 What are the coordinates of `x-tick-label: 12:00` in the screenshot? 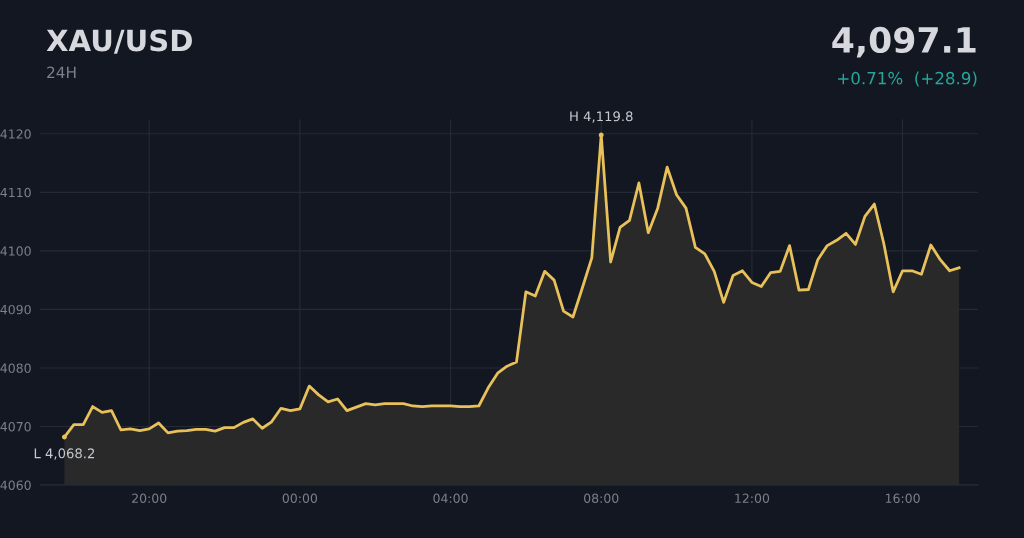 It's located at (752, 498).